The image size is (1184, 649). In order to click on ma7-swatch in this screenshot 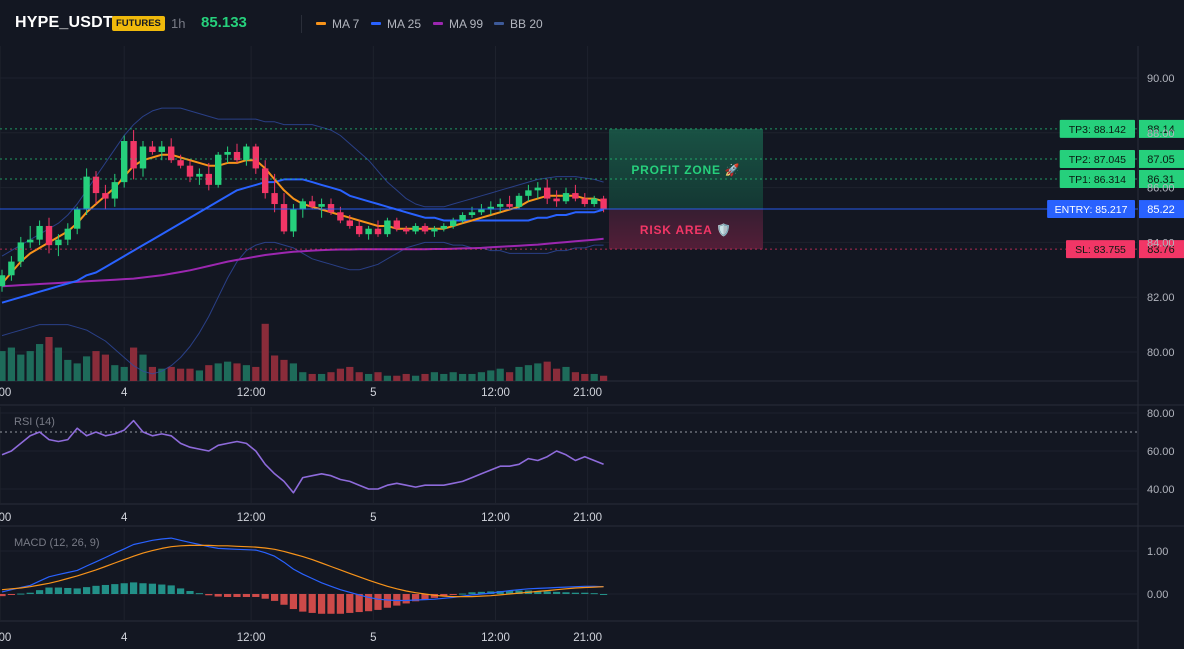, I will do `click(321, 24)`.